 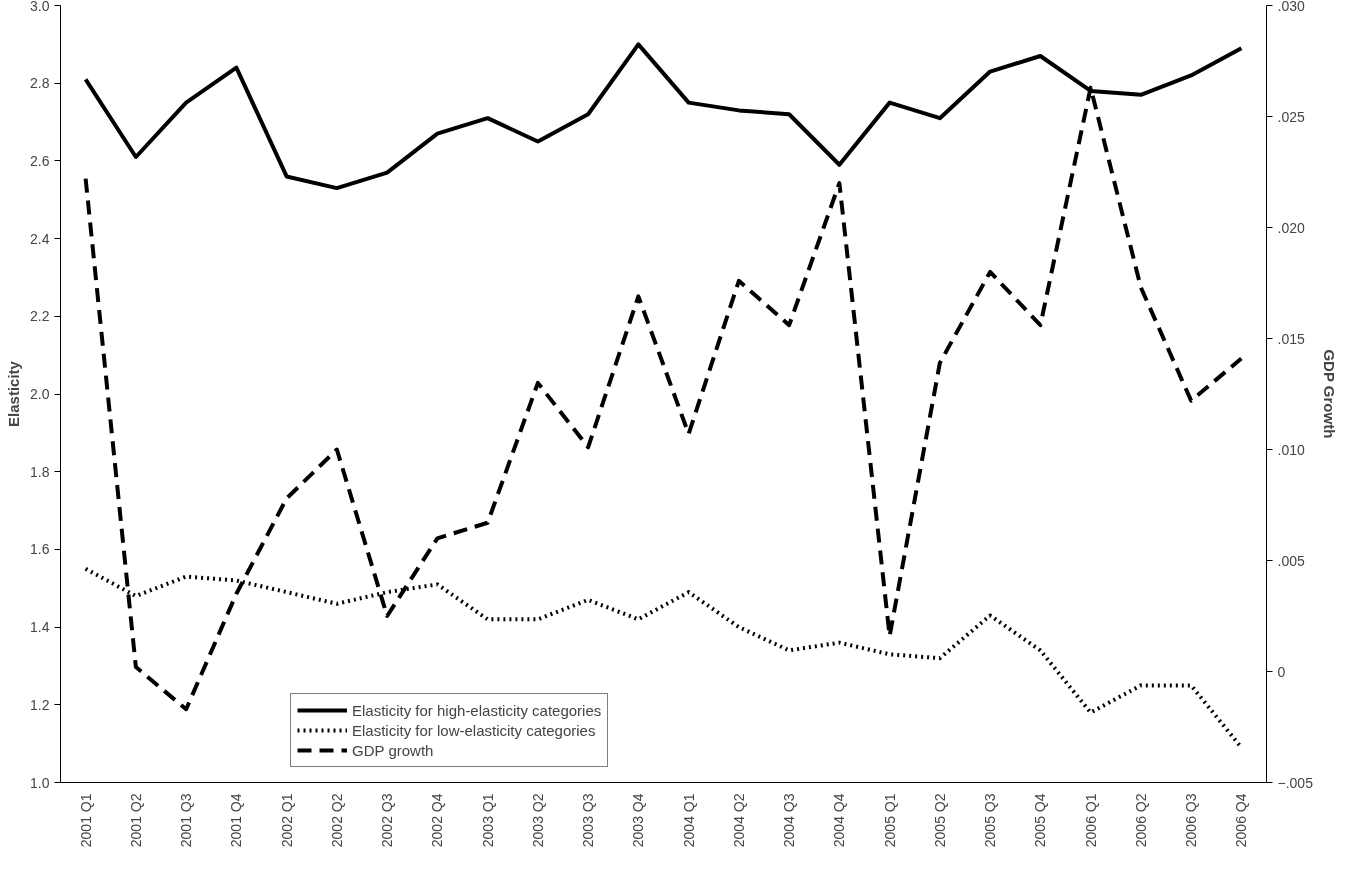 I want to click on y2-tick-label: .030, so click(x=1291, y=7).